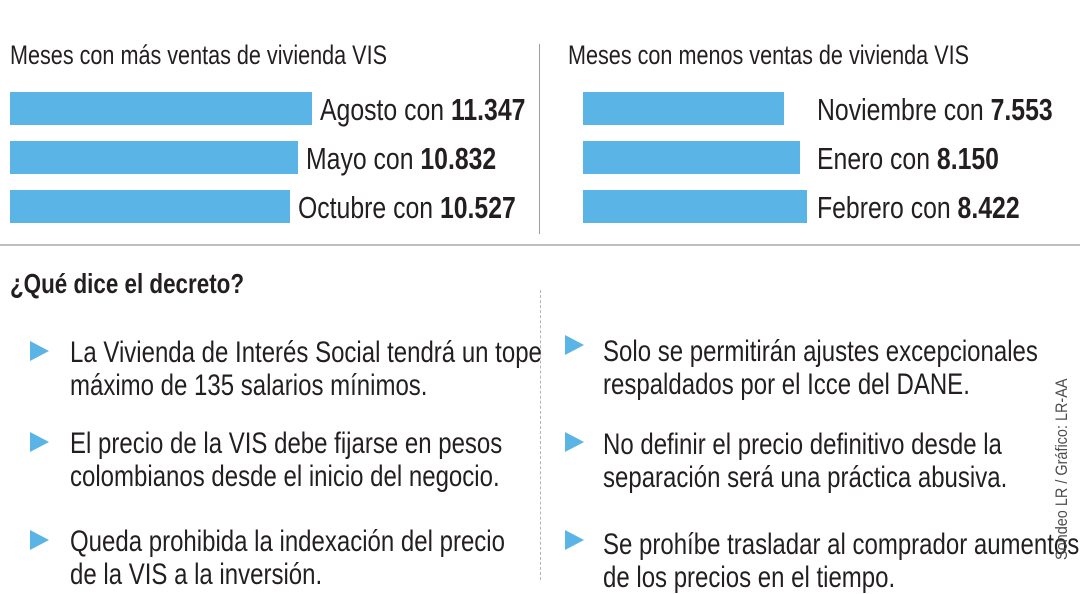 The image size is (1080, 594). What do you see at coordinates (805, 477) in the screenshot?
I see `decree-item-text: separación será una práctica abusiva.` at bounding box center [805, 477].